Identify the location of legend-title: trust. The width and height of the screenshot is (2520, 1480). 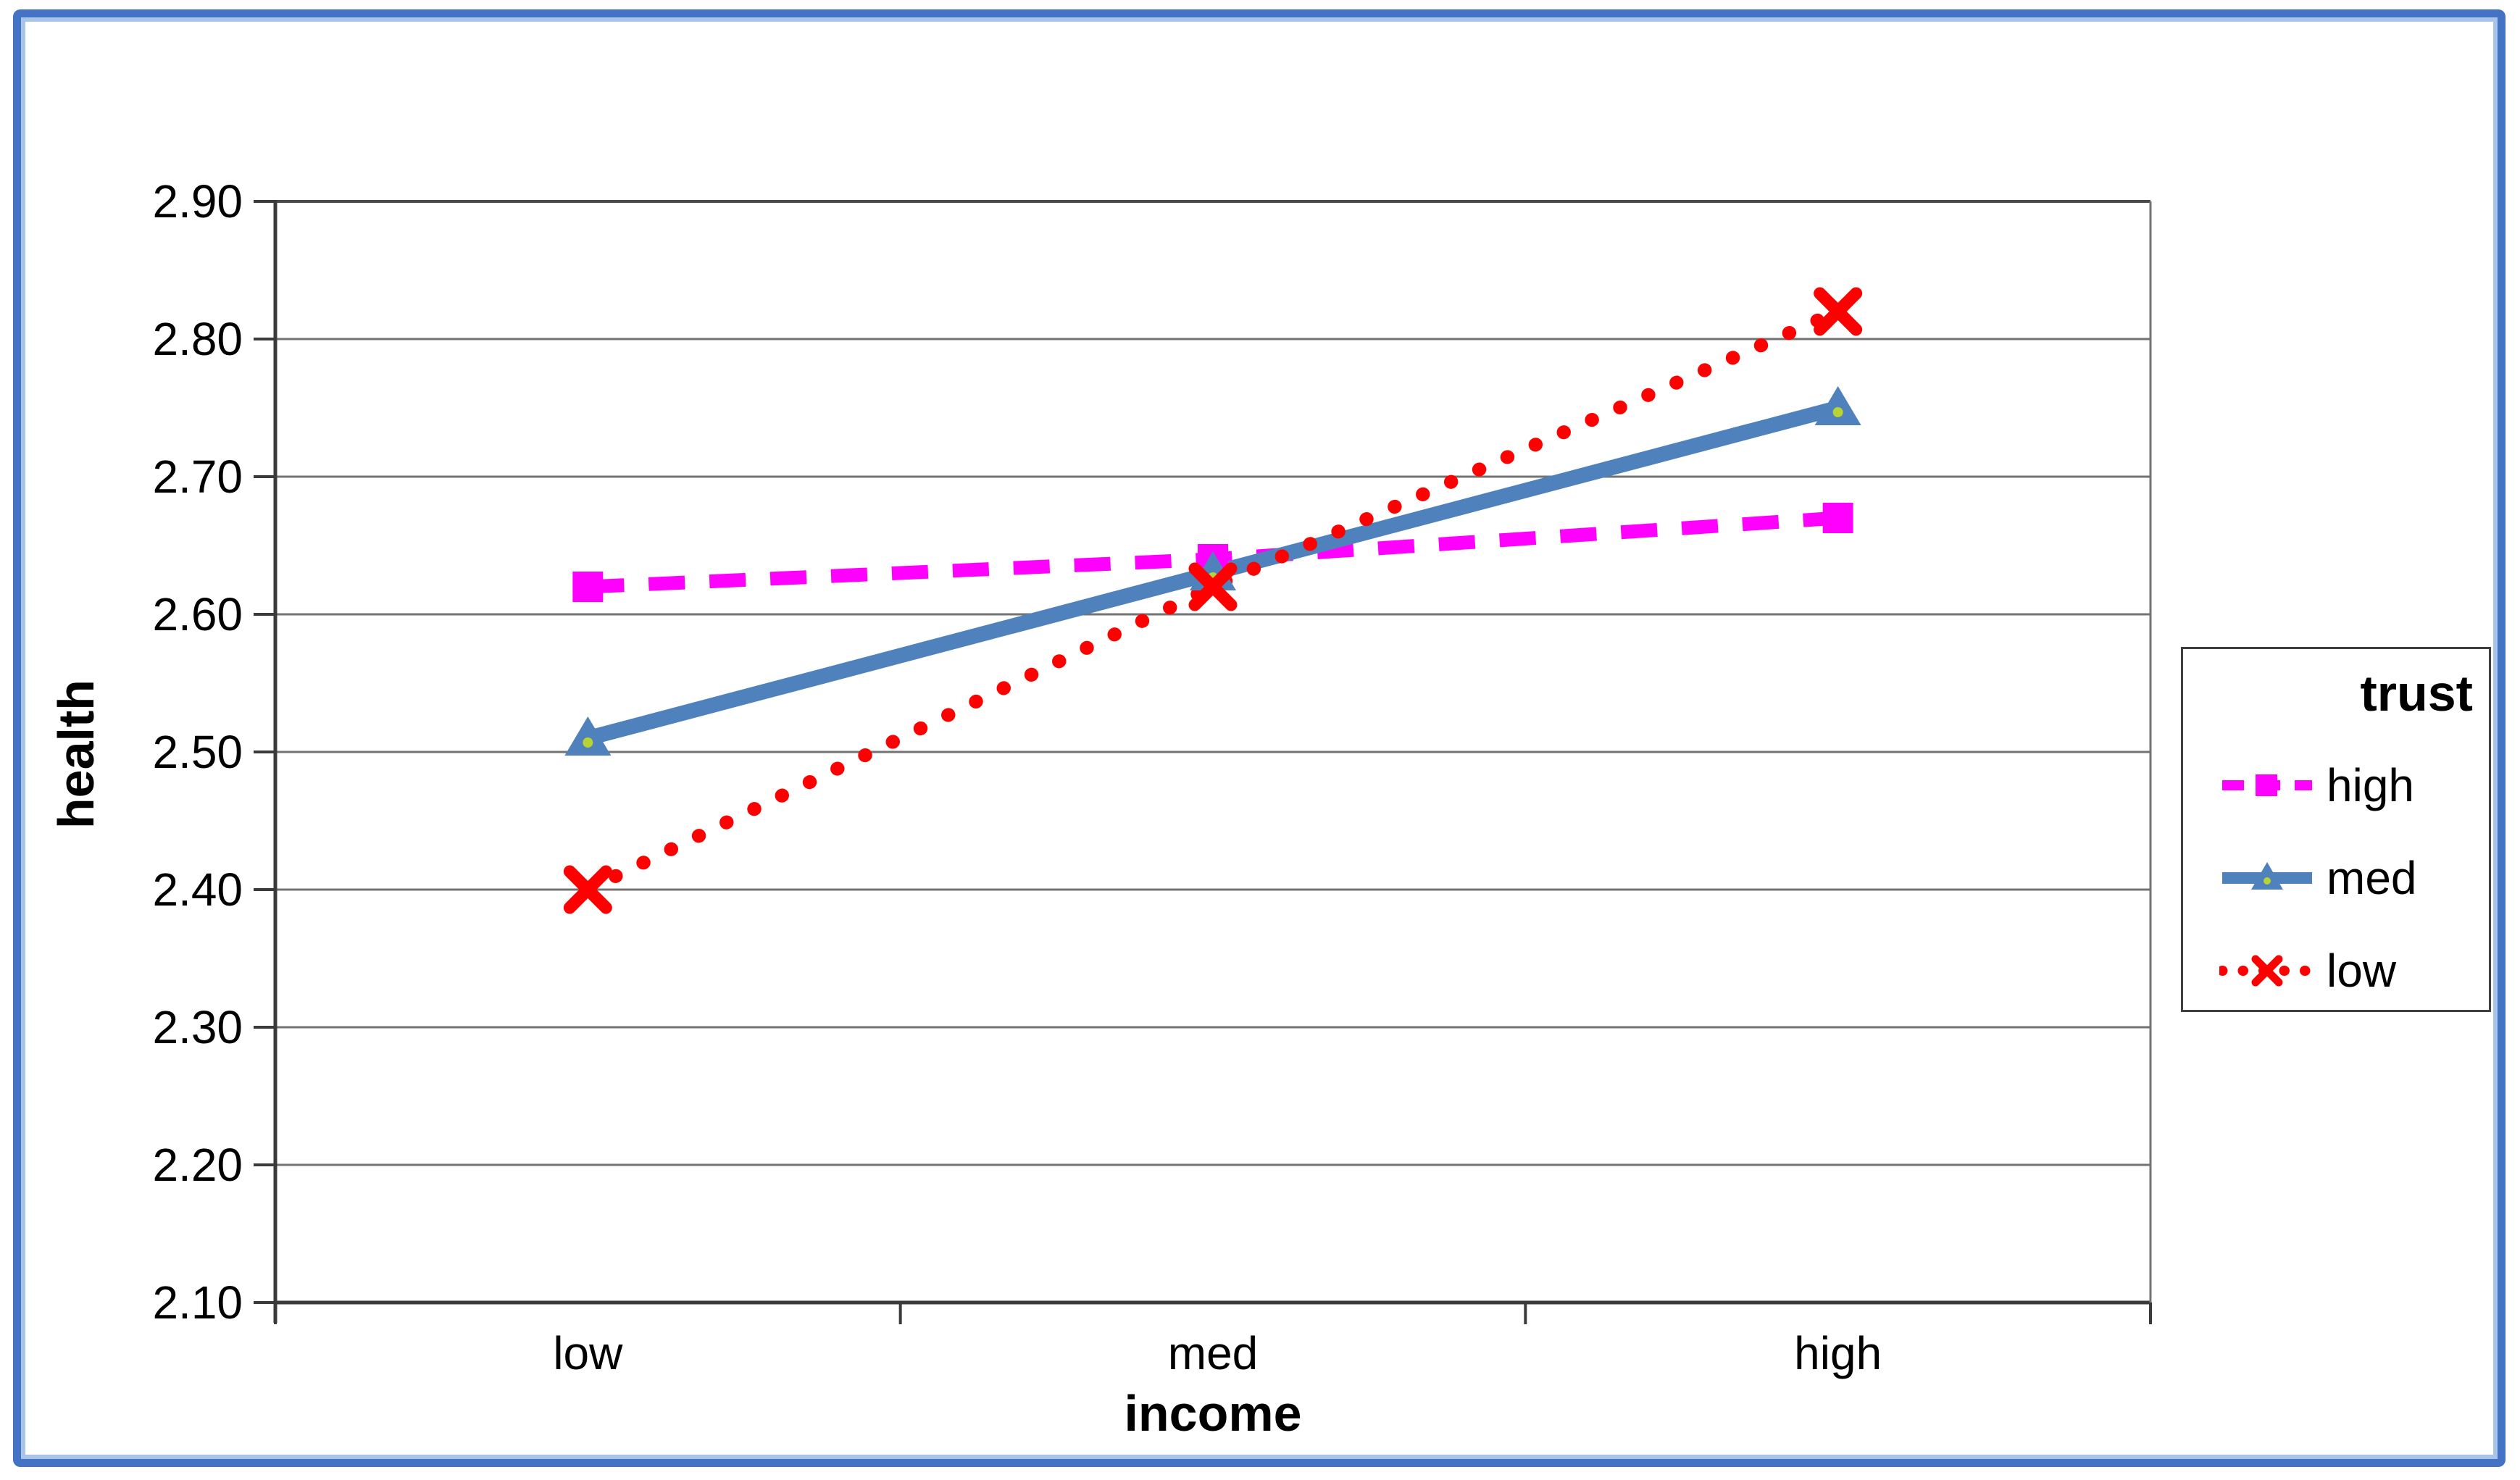
(2416, 693).